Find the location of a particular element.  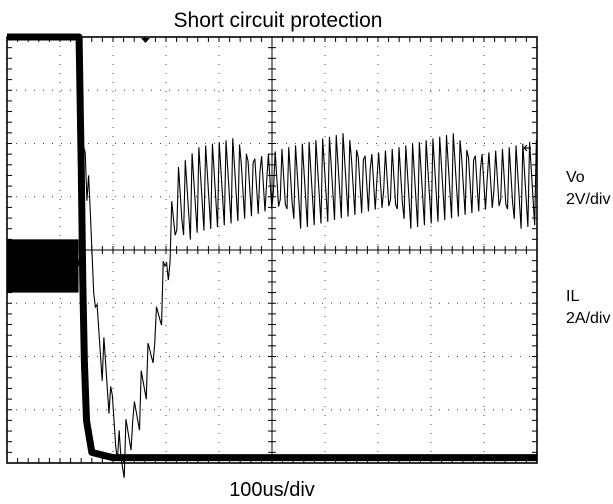

il-channel-label: IL is located at coordinates (572, 296).